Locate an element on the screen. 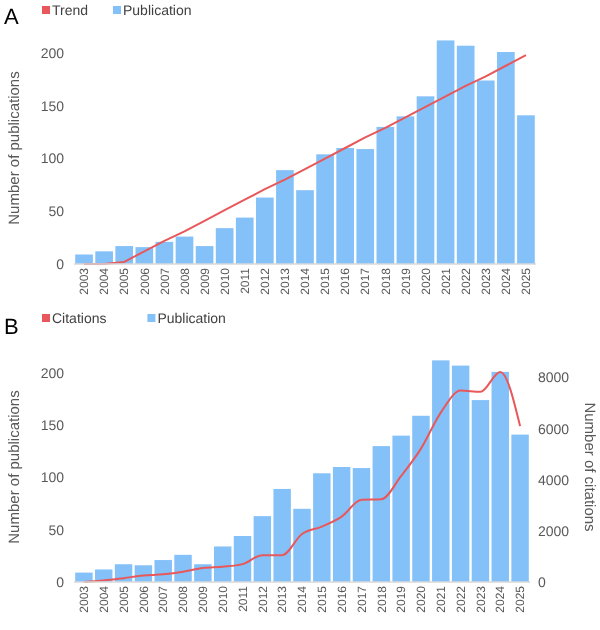 The width and height of the screenshot is (600, 630). chart-title: A is located at coordinates (12, 18).